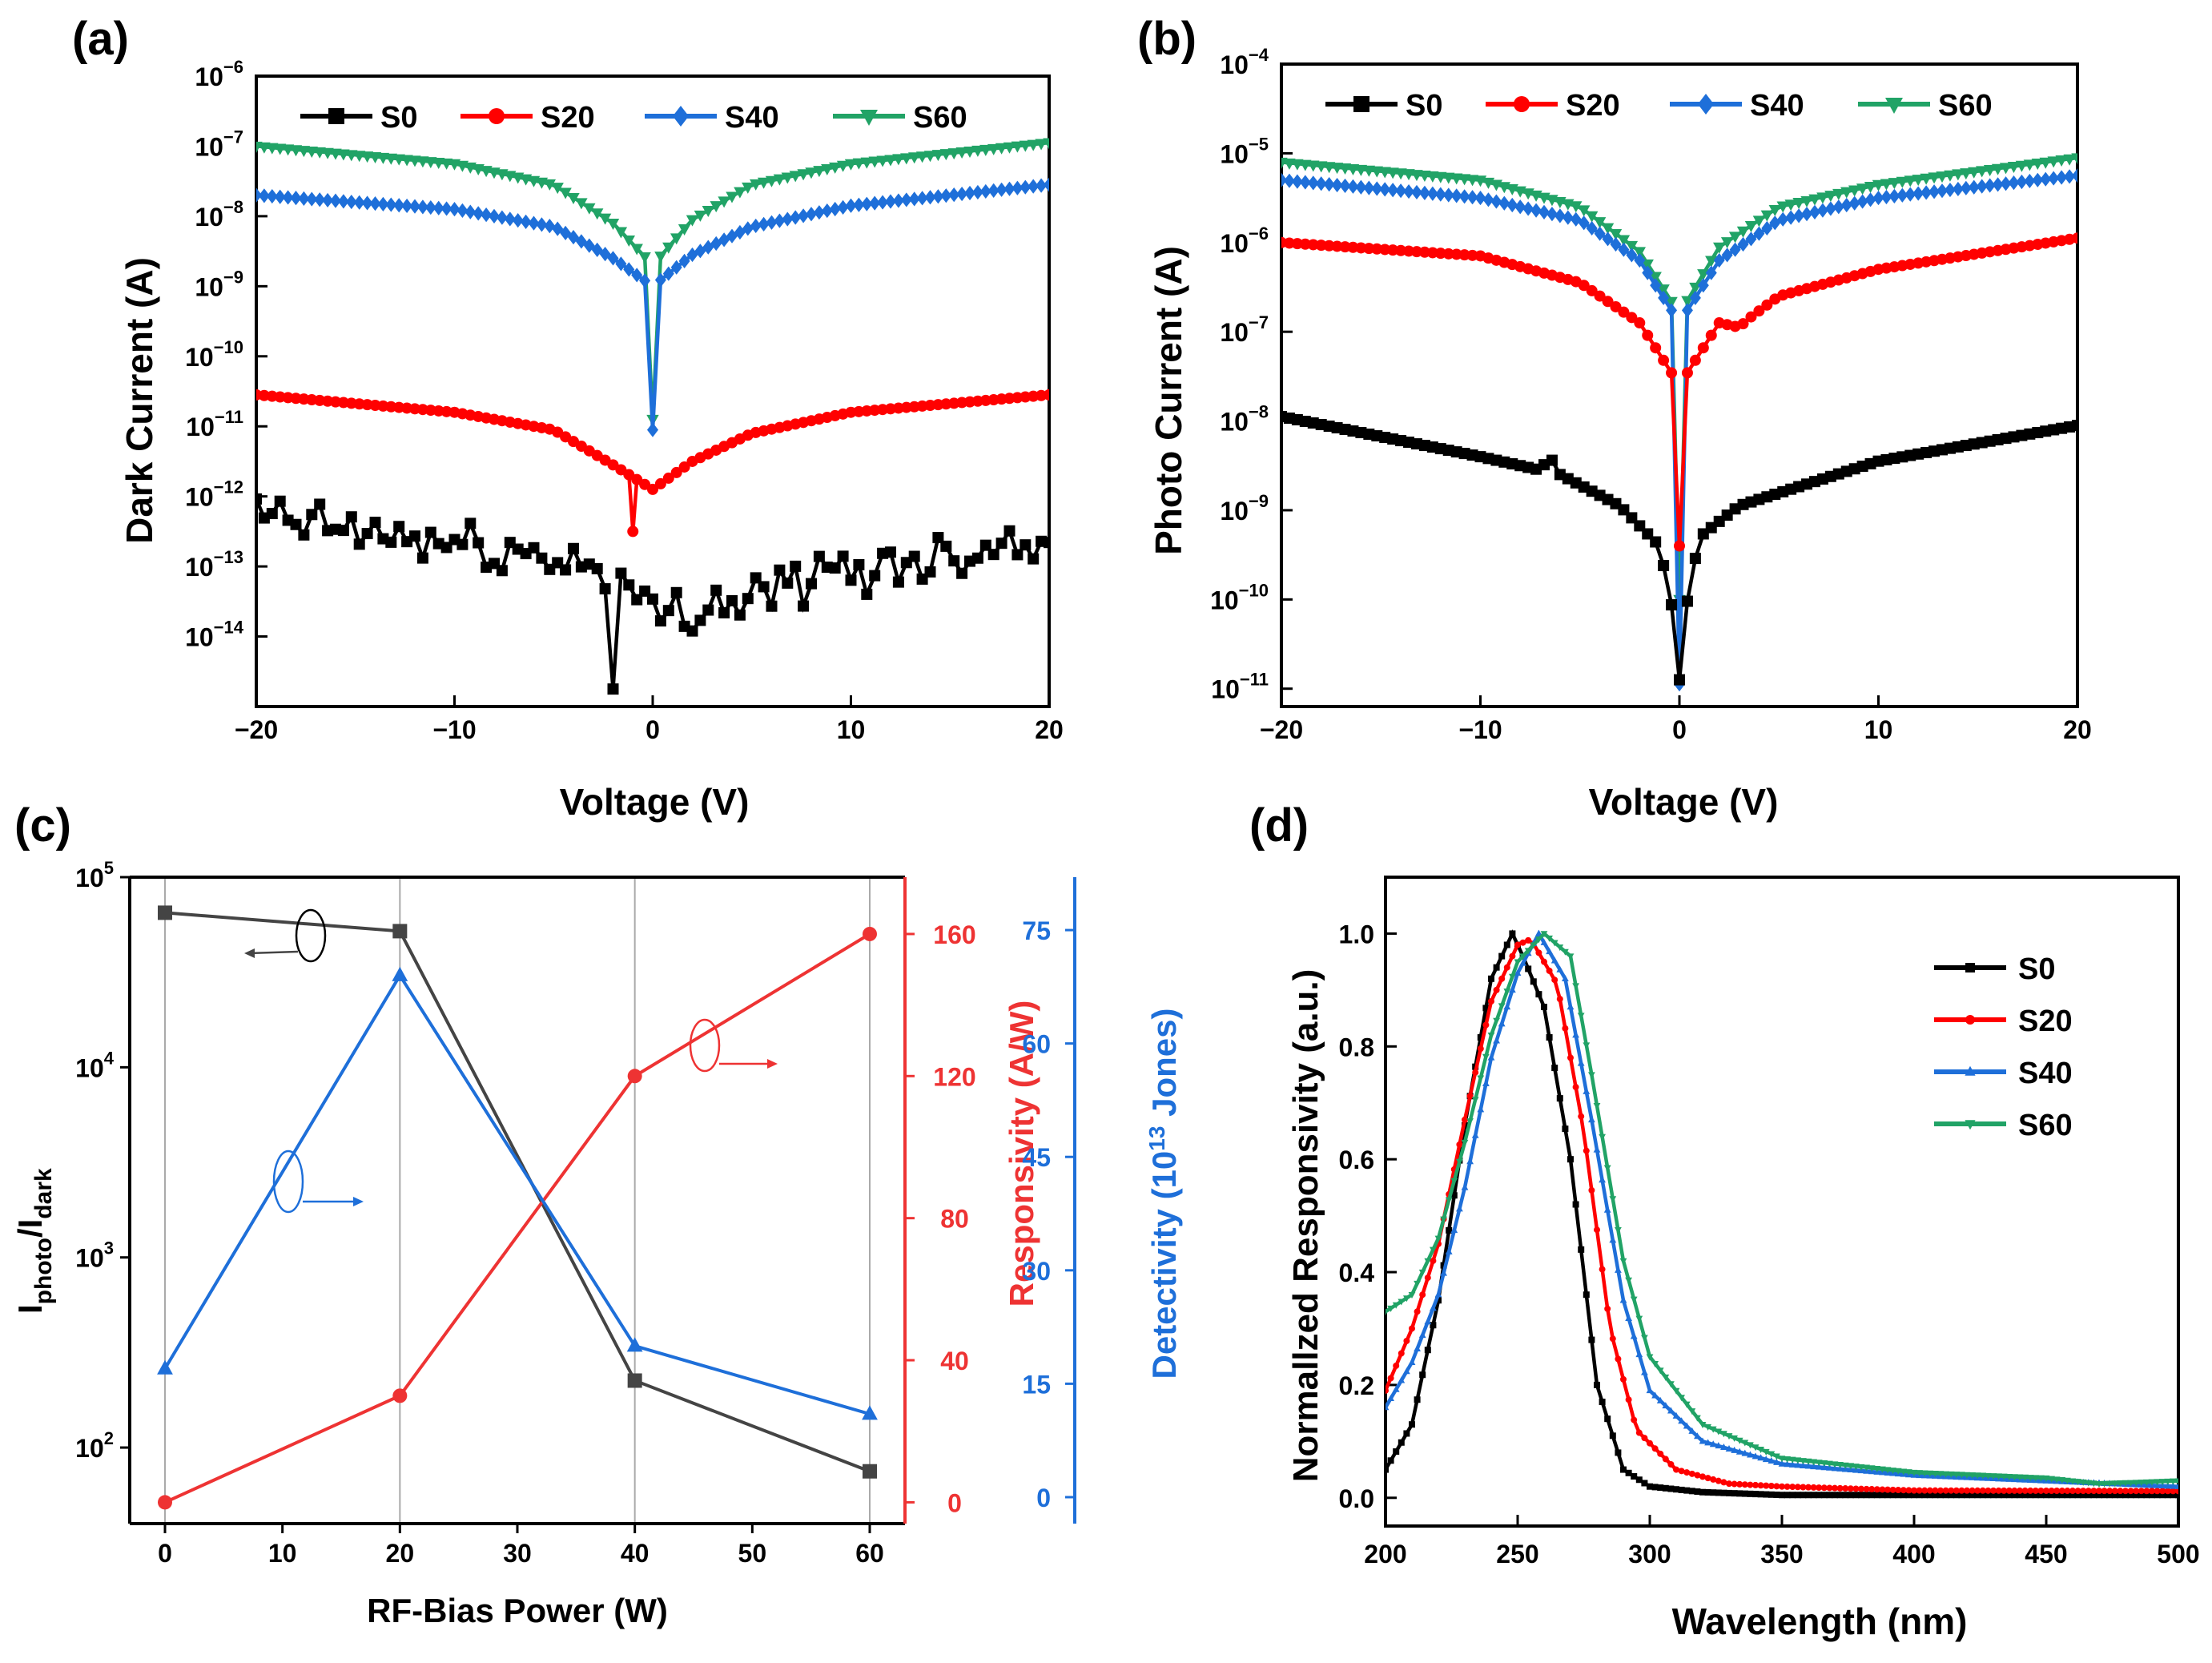  What do you see at coordinates (359, 118) in the screenshot?
I see `panel-a-legend-S0: S0` at bounding box center [359, 118].